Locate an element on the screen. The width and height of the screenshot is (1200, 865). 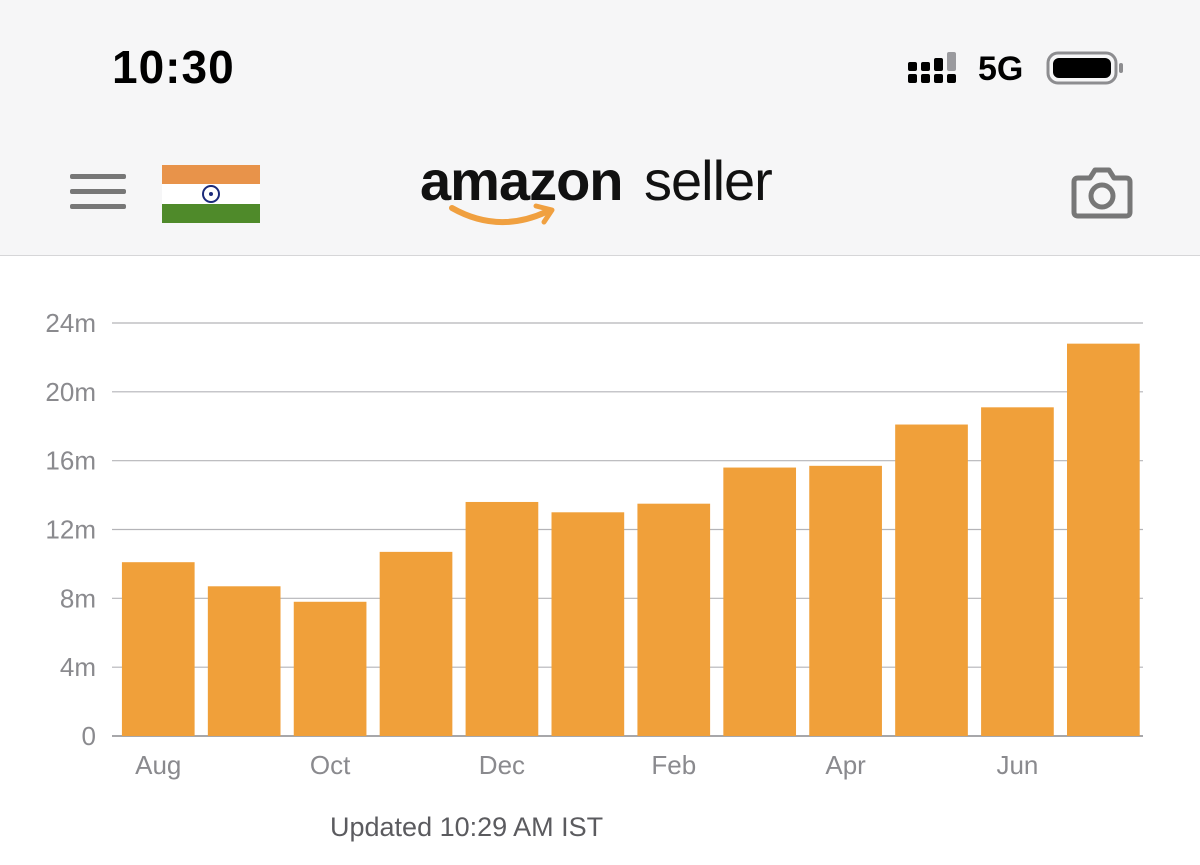
updated-timestamp: Updated 10:29 AM IST is located at coordinates (467, 827).